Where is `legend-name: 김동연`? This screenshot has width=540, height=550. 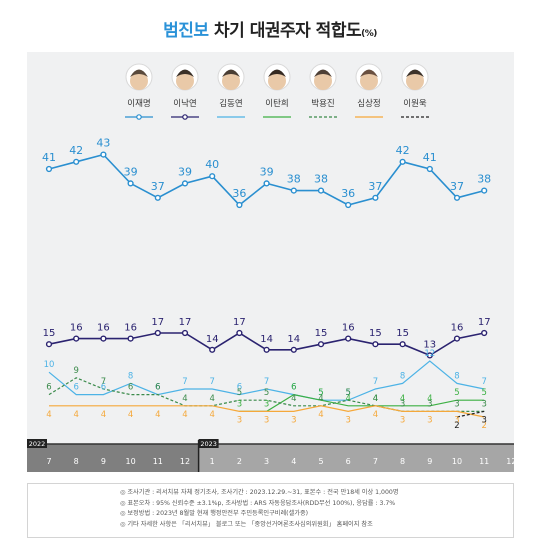
legend-name: 김동연 is located at coordinates (230, 103).